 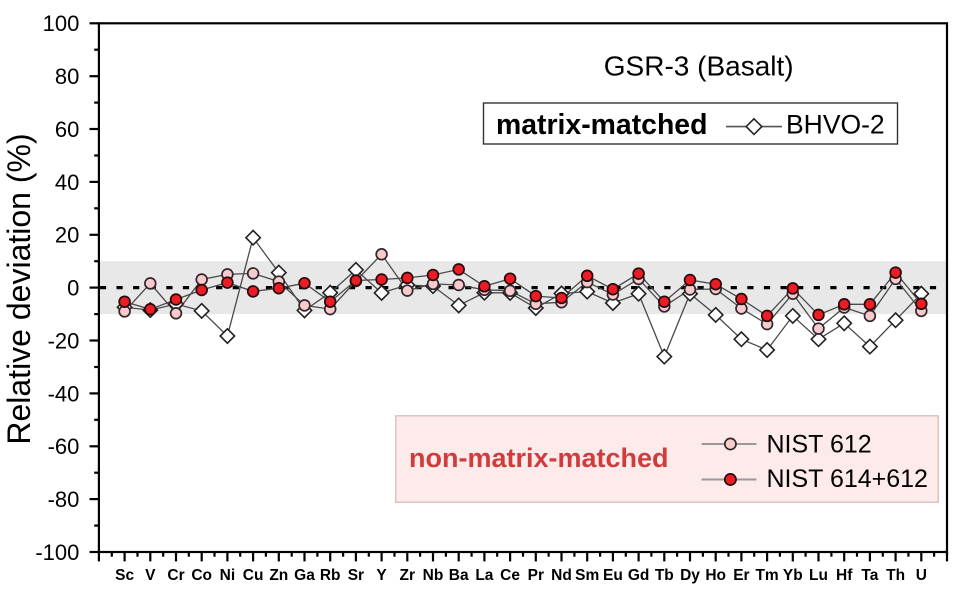 What do you see at coordinates (64, 393) in the screenshot?
I see `svg-text: -40` at bounding box center [64, 393].